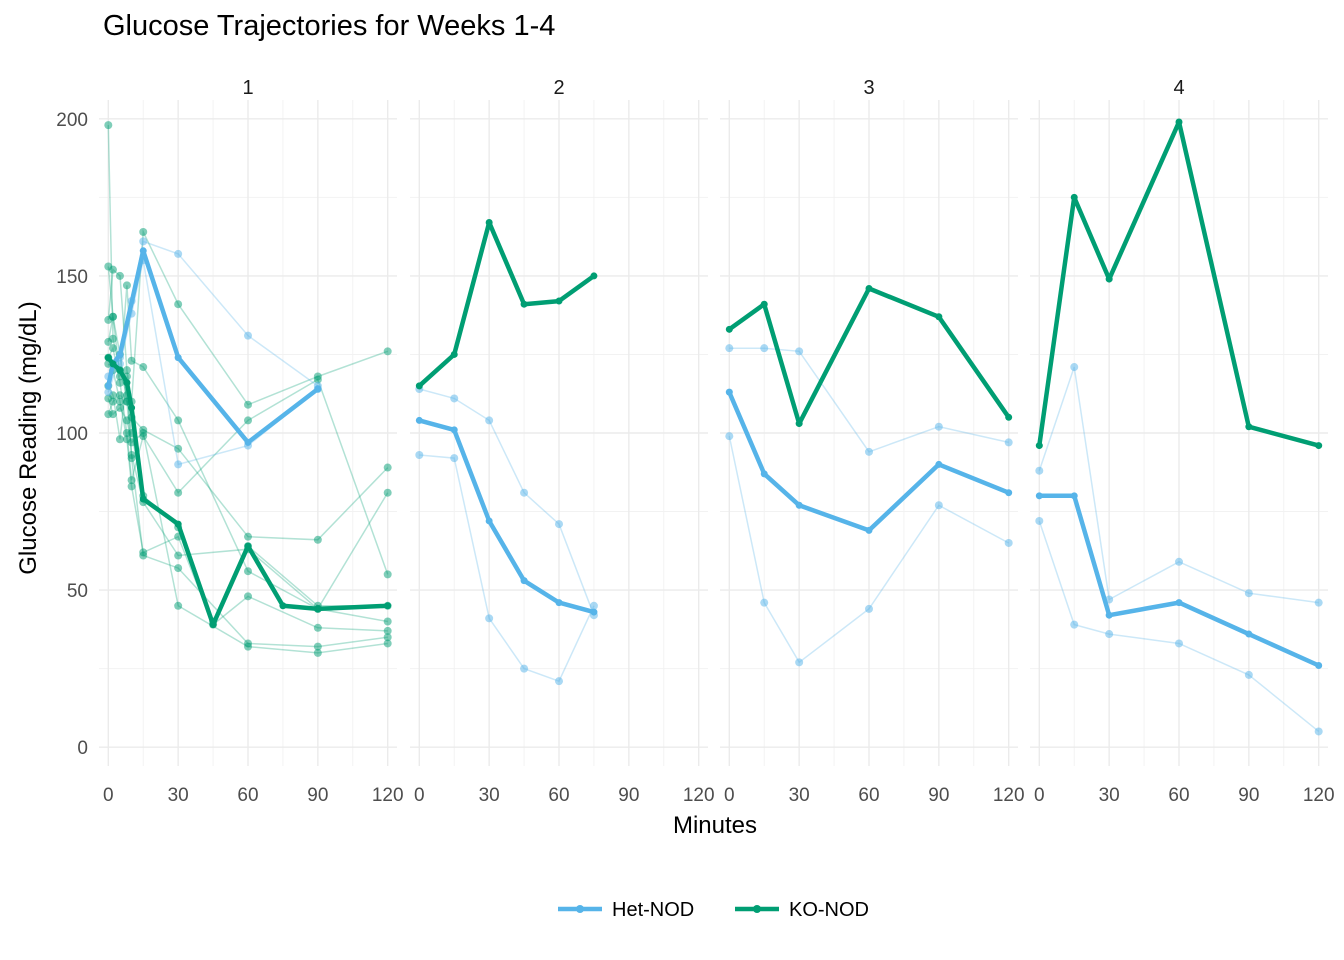  Describe the element at coordinates (1319, 795) in the screenshot. I see `x-tick-label-4-4: 120` at that location.